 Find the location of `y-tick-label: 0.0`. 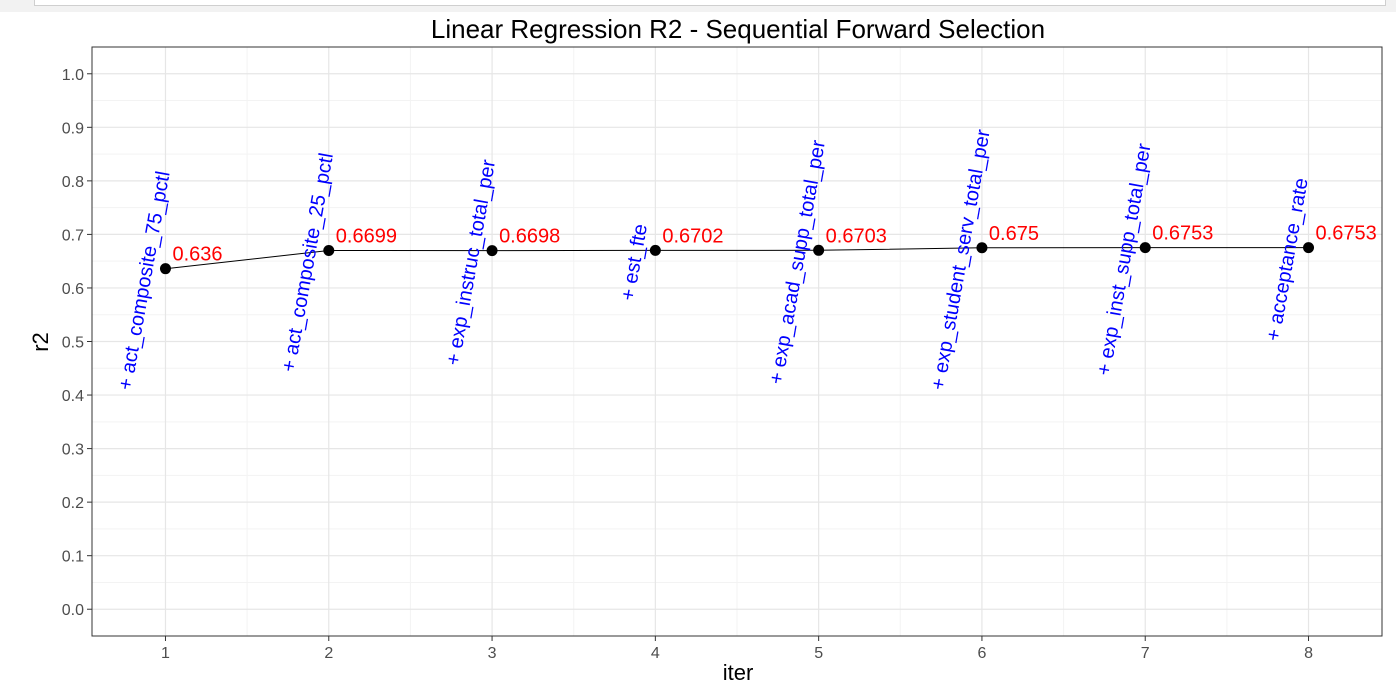

y-tick-label: 0.0 is located at coordinates (73, 610).